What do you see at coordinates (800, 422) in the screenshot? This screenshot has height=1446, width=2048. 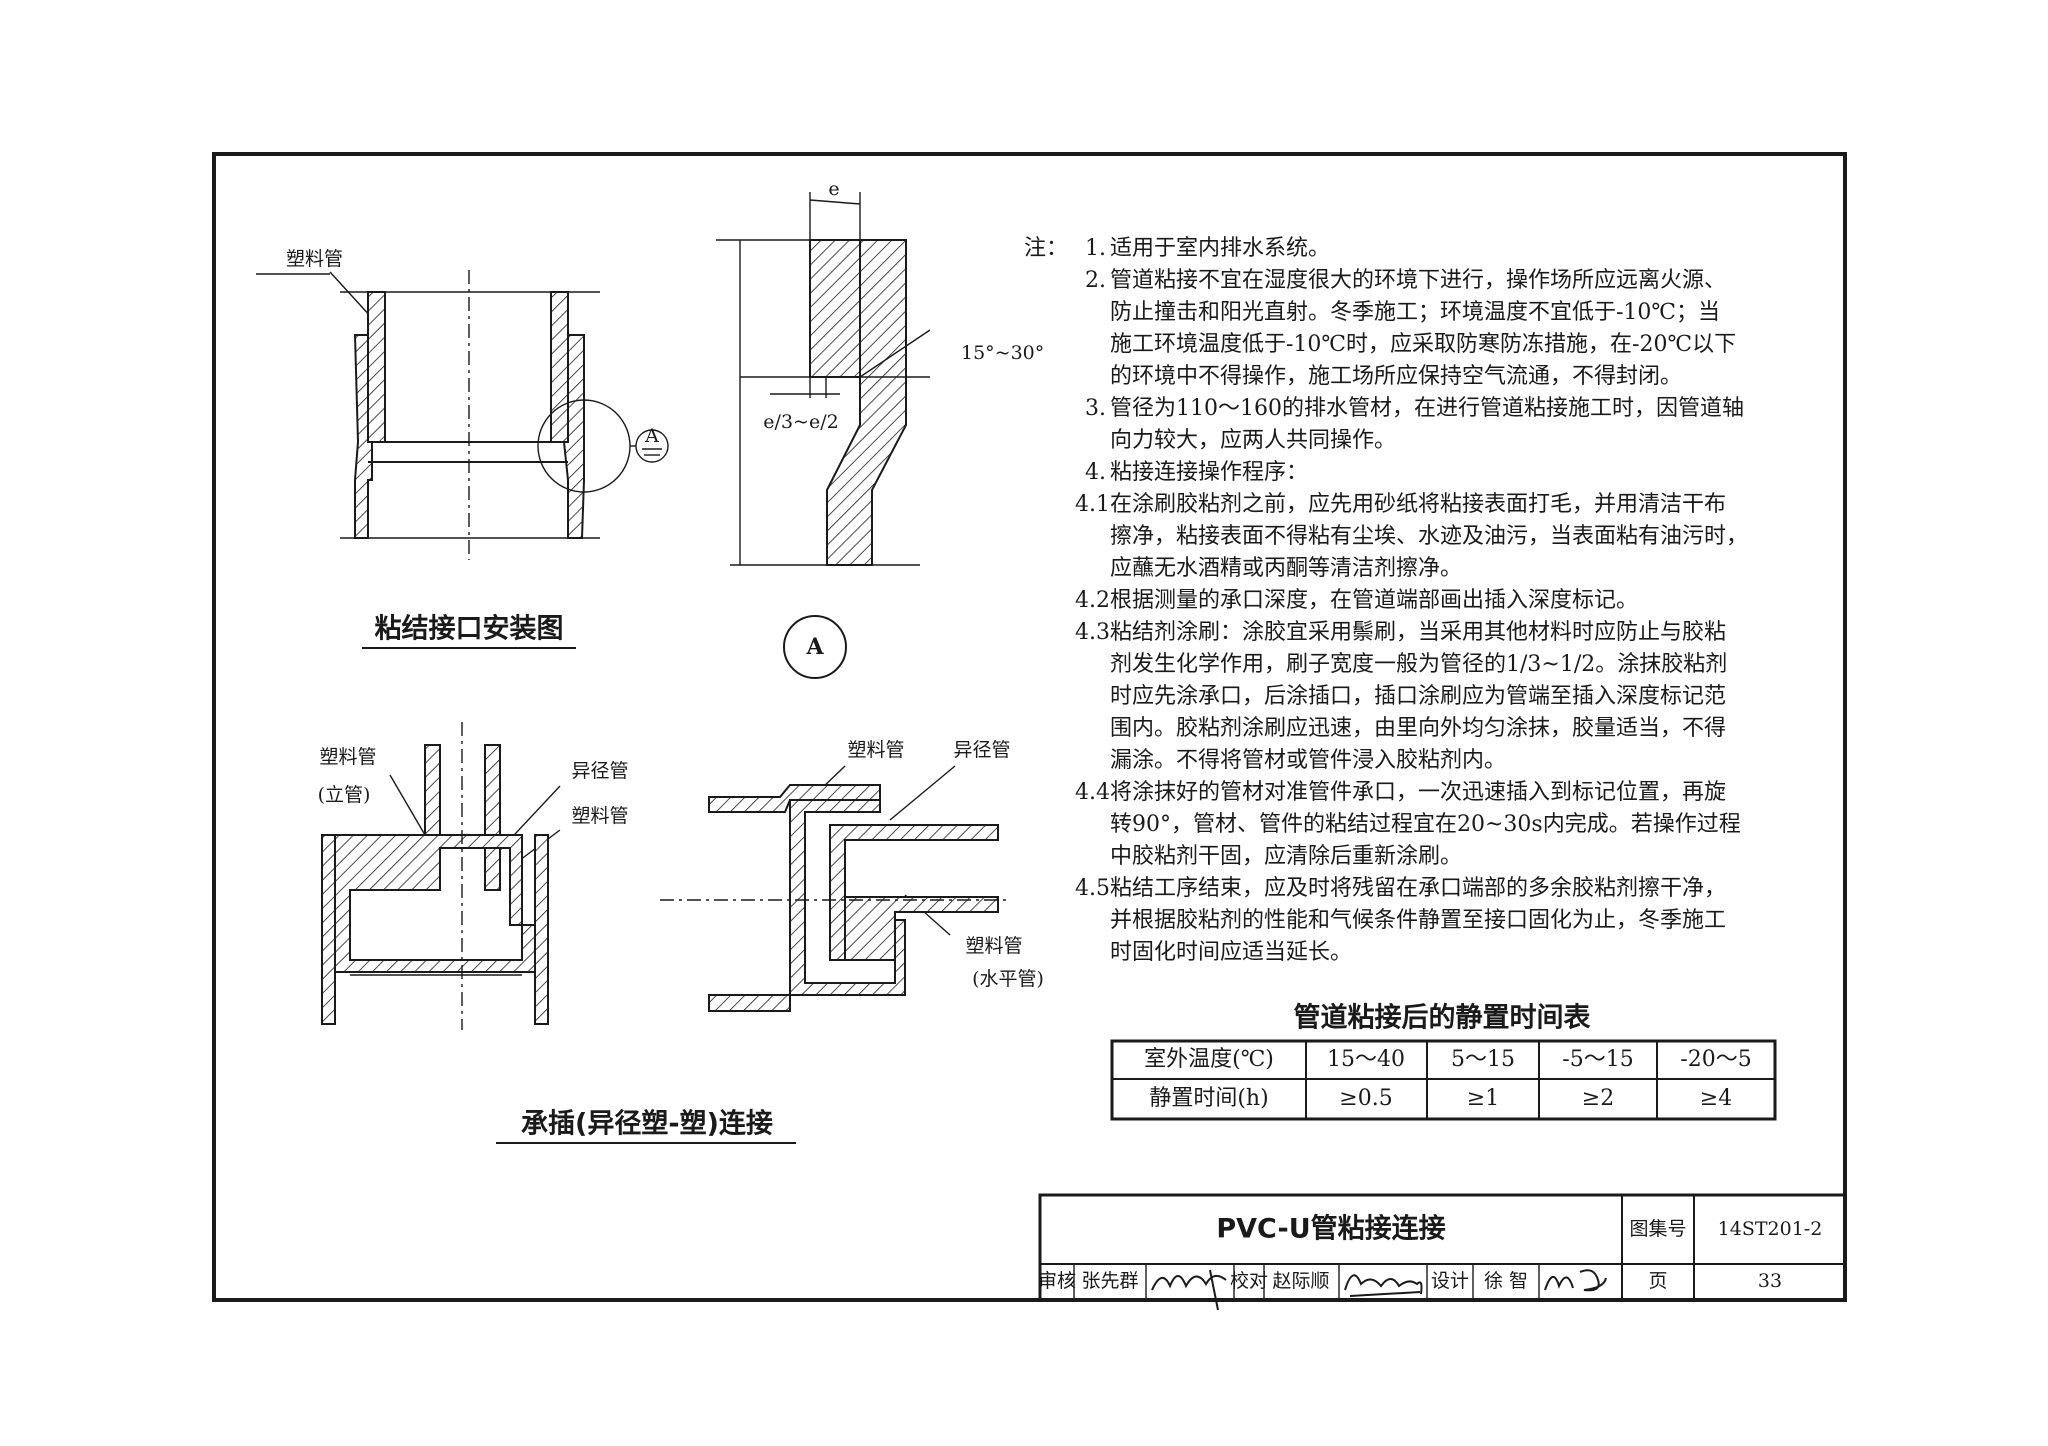 I see `label: e/3~e/2` at bounding box center [800, 422].